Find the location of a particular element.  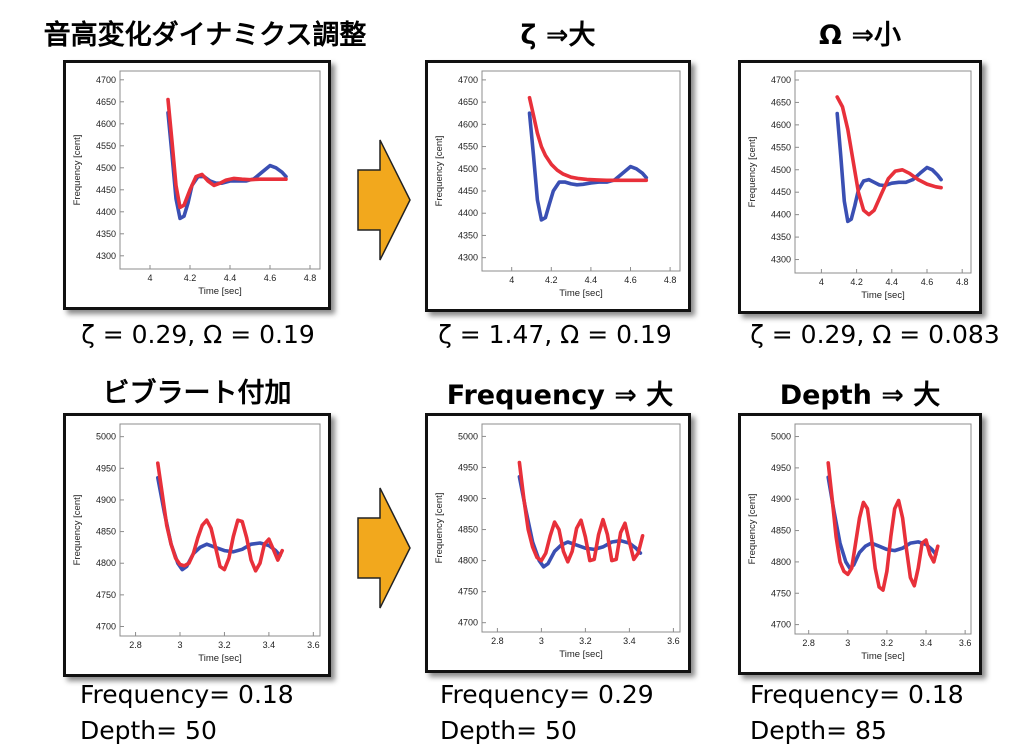

chart-title-6: Depth ⇒ 大 is located at coordinates (860, 395).